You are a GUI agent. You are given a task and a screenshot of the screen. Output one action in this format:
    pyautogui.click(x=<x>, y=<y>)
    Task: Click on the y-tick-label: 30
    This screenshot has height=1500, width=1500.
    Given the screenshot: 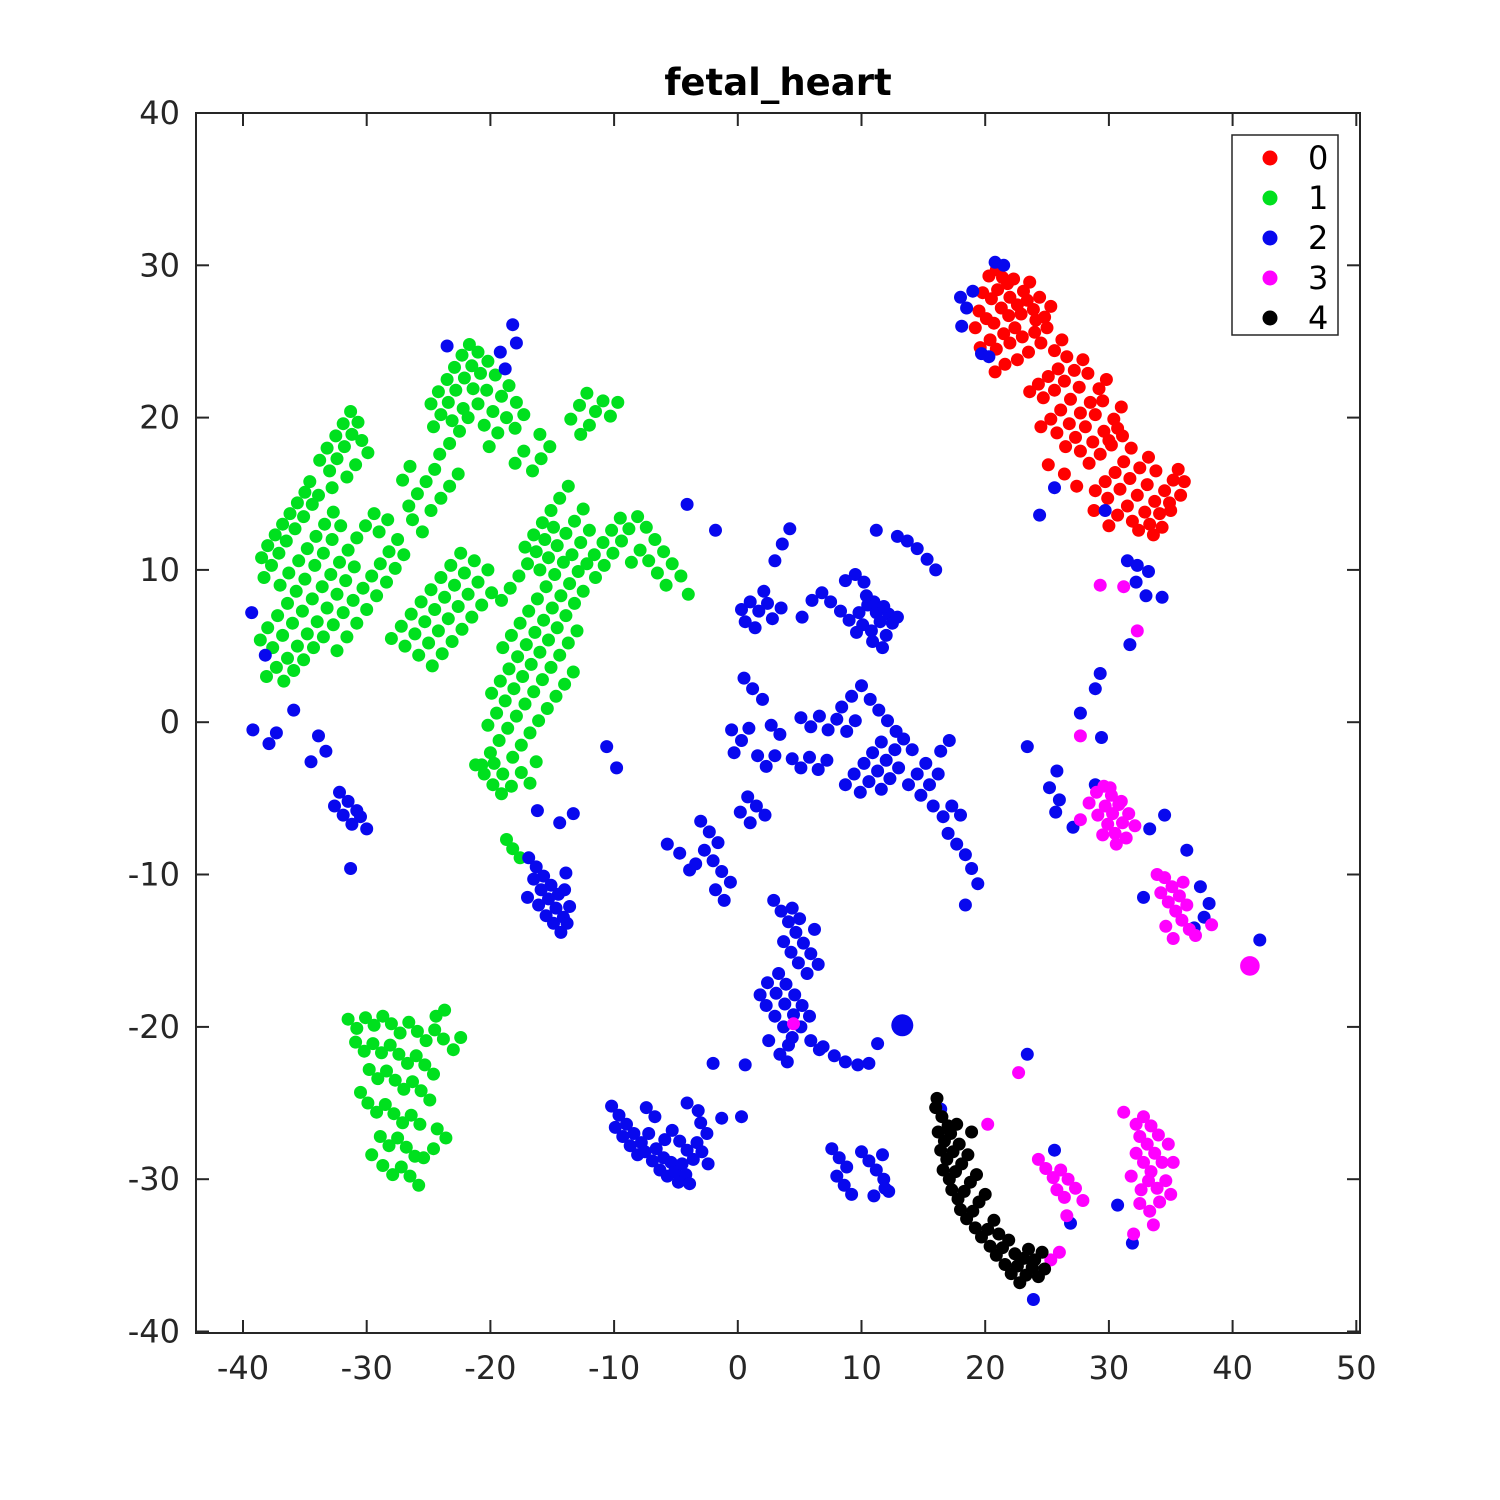 What is the action you would take?
    pyautogui.click(x=159, y=265)
    